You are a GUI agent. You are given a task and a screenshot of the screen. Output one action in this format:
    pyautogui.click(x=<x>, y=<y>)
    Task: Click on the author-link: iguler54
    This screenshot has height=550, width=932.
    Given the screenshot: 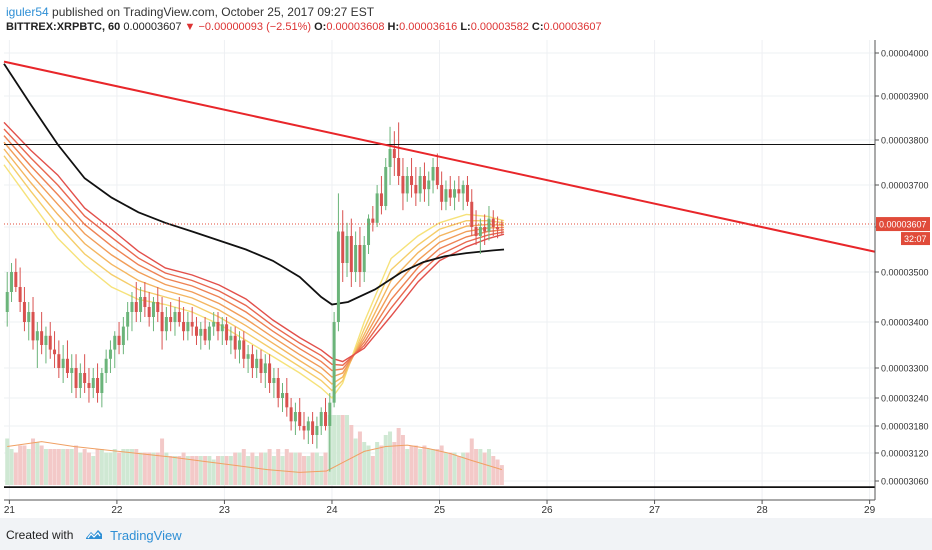 What is the action you would take?
    pyautogui.click(x=27, y=12)
    